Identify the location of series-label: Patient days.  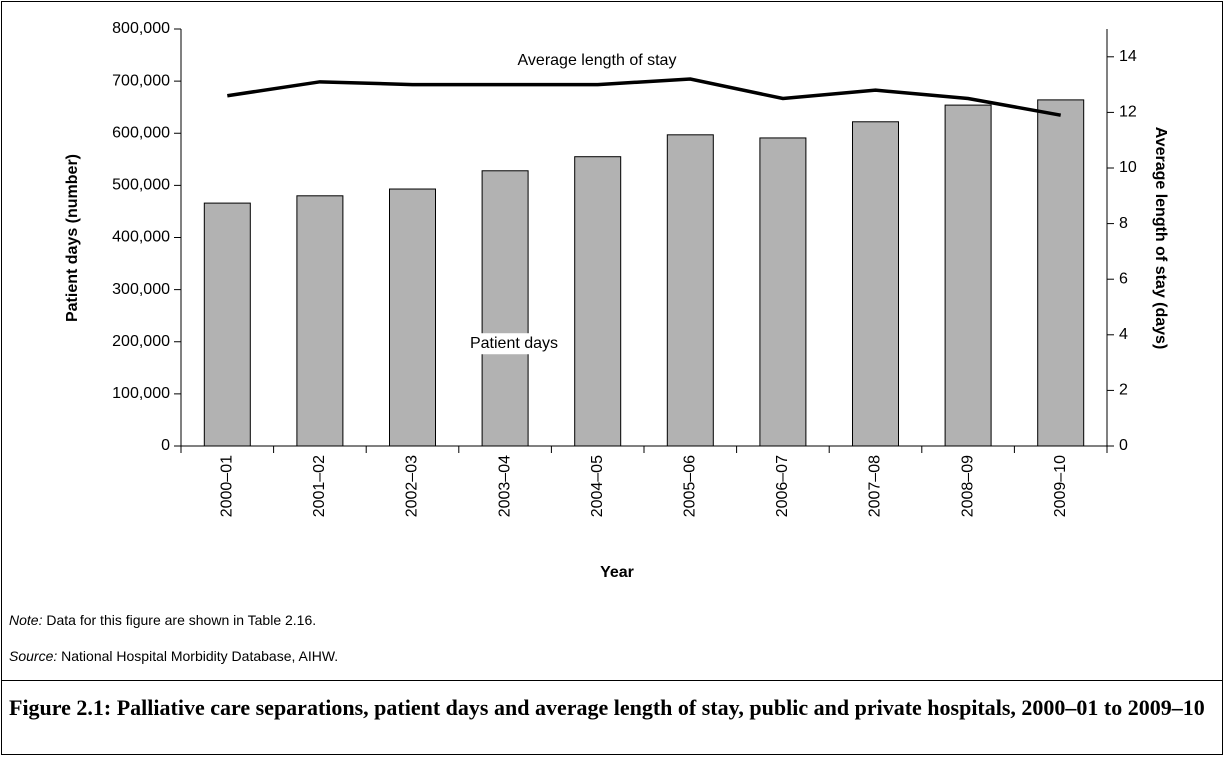
(514, 343).